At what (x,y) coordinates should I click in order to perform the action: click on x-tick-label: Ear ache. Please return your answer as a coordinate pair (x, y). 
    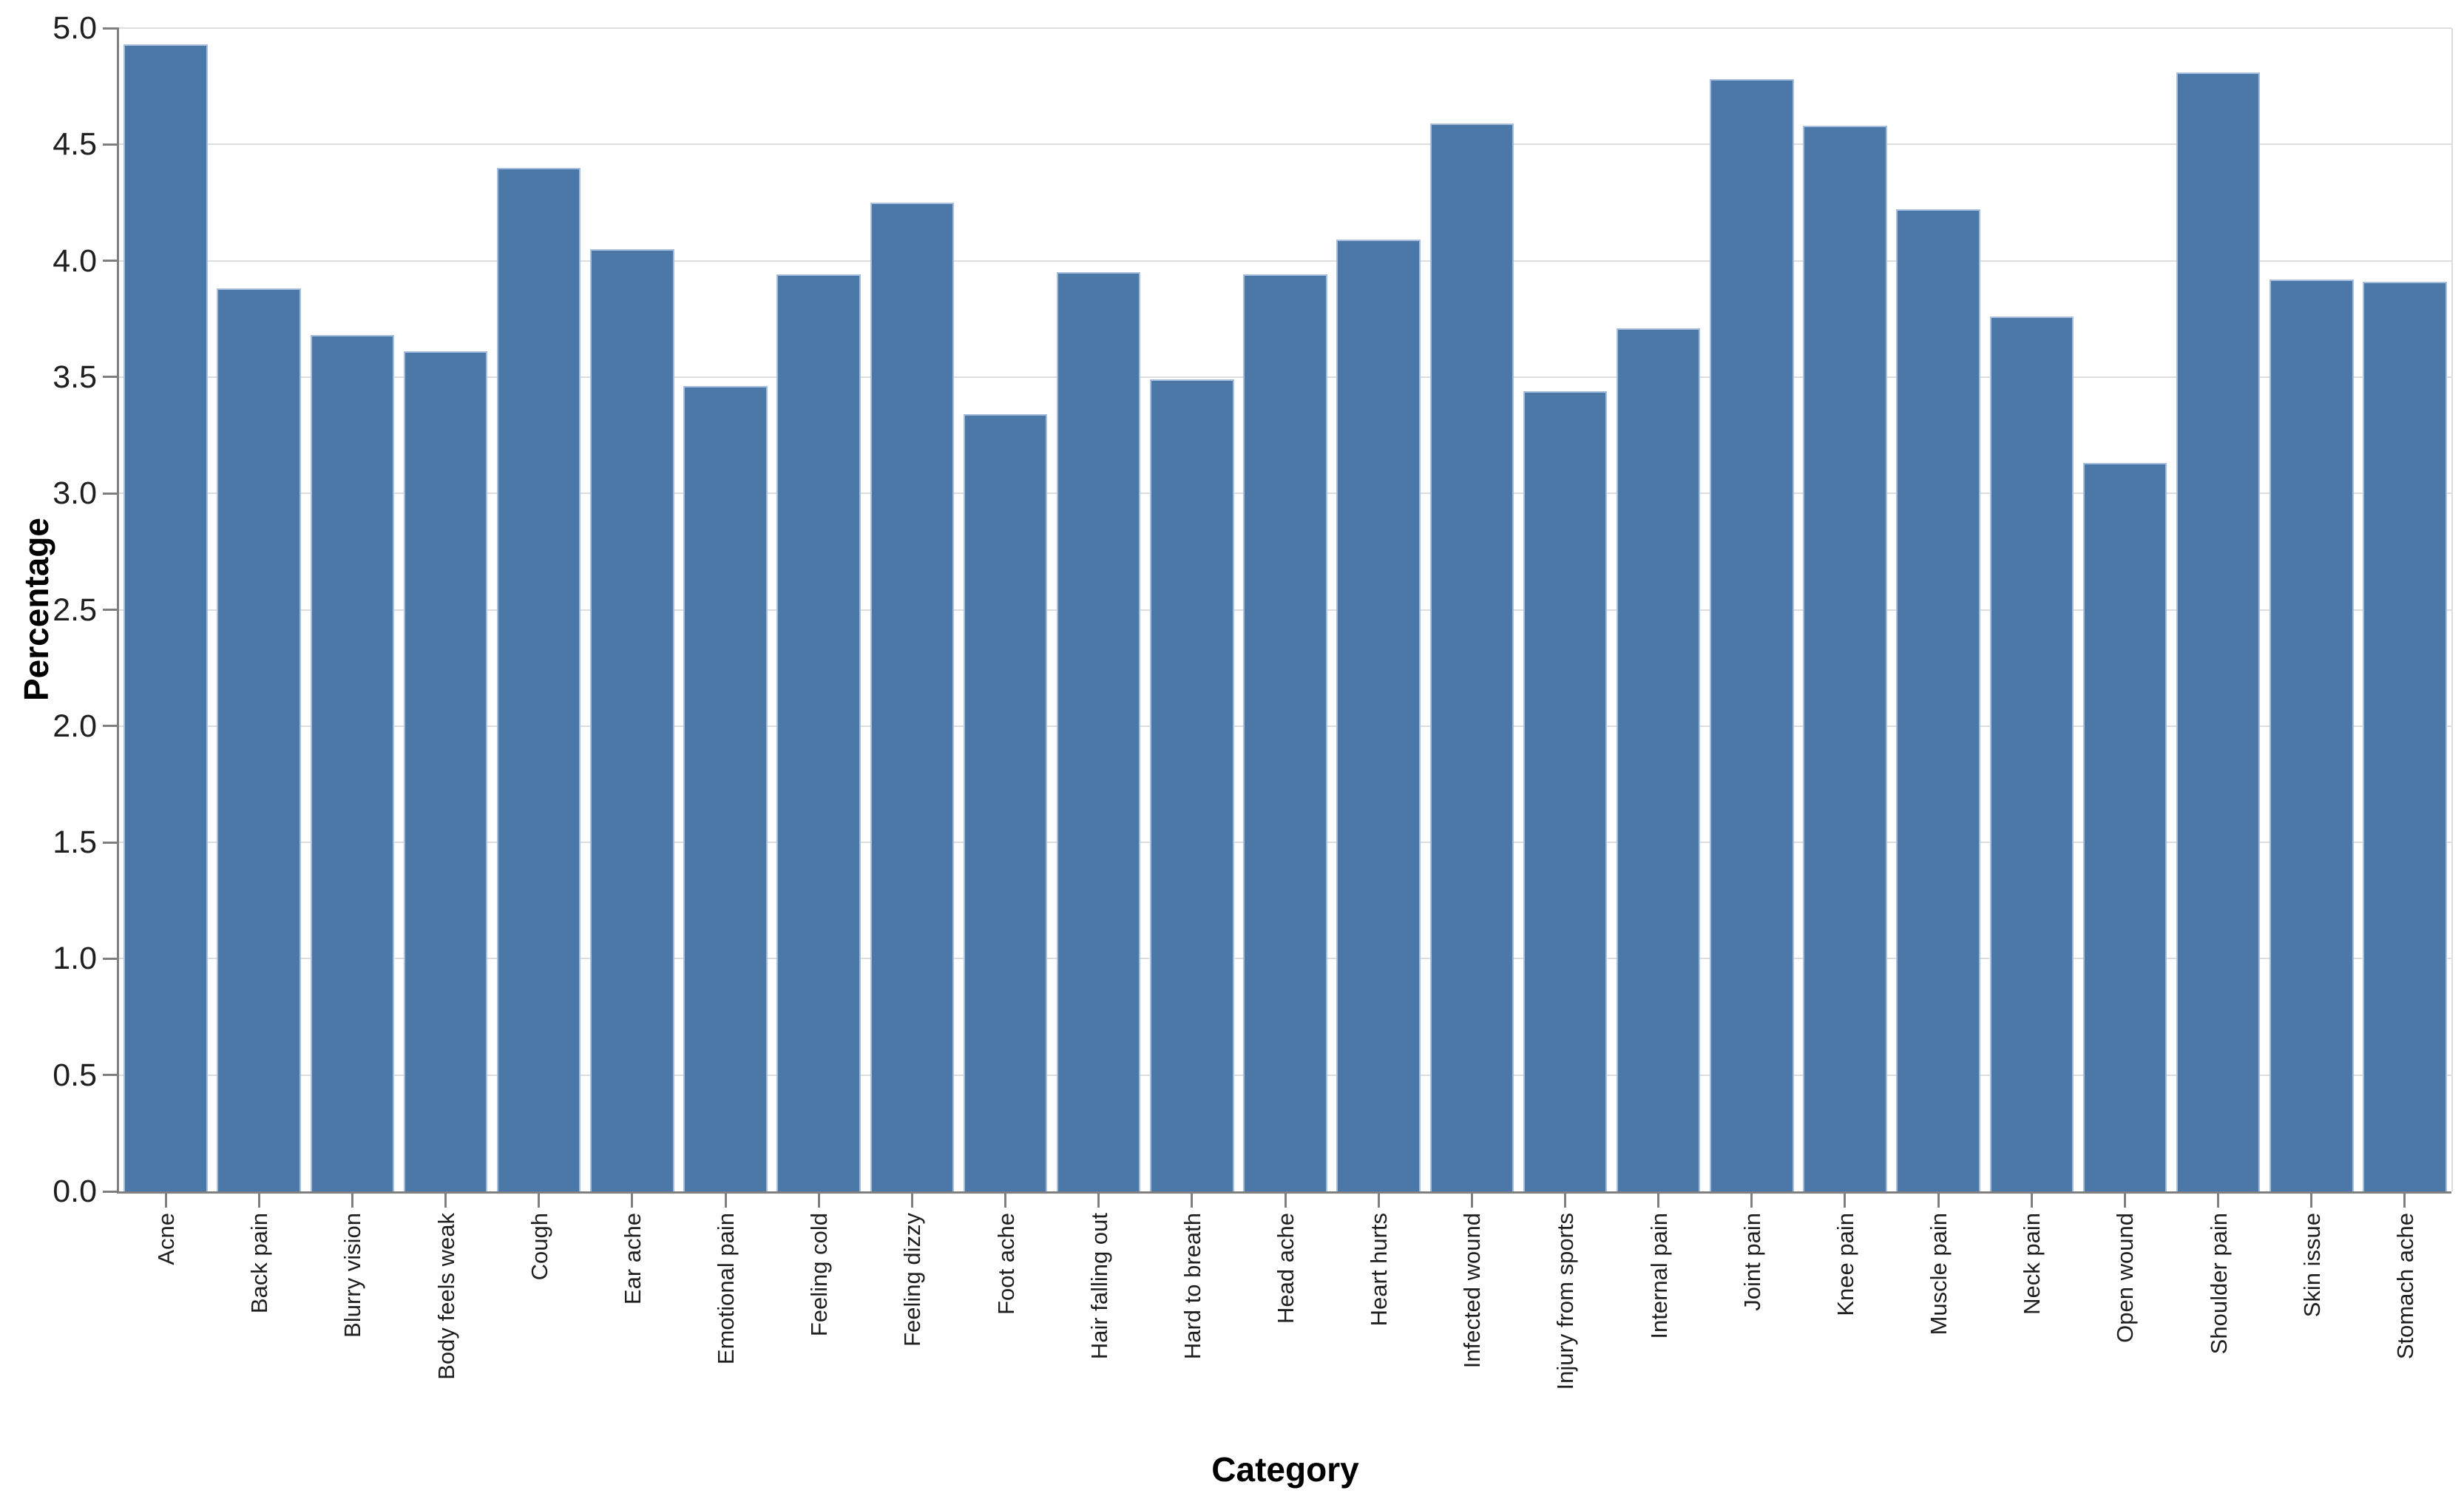
    Looking at the image, I should click on (632, 1259).